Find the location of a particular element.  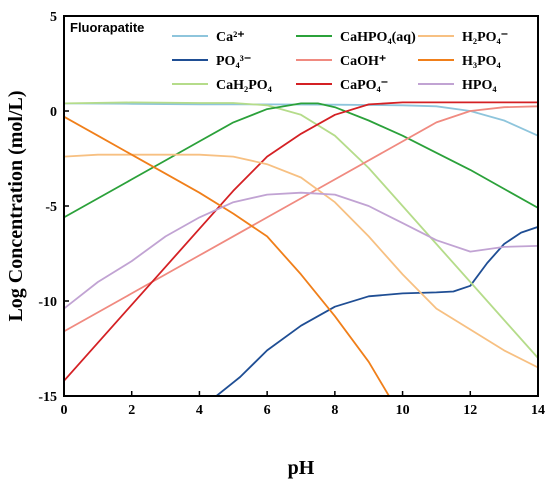

x-tick-label: 14 is located at coordinates (538, 410).